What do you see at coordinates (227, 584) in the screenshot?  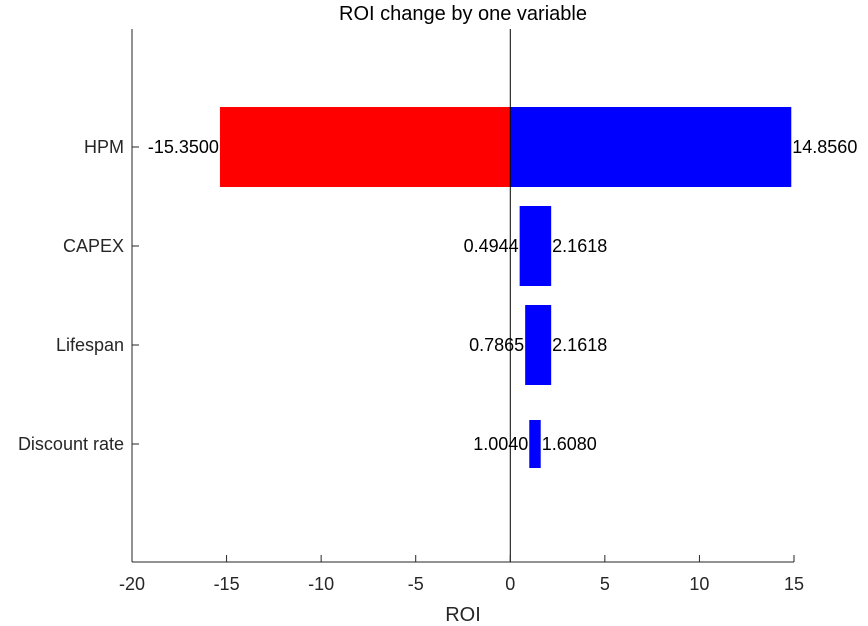 I see `x-tick-label: -15` at bounding box center [227, 584].